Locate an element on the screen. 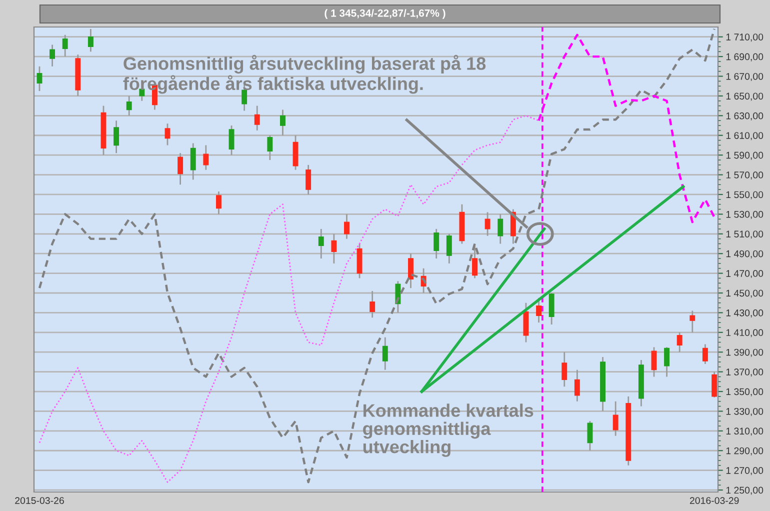  y-tick-label: 1 550,00 is located at coordinates (745, 195).